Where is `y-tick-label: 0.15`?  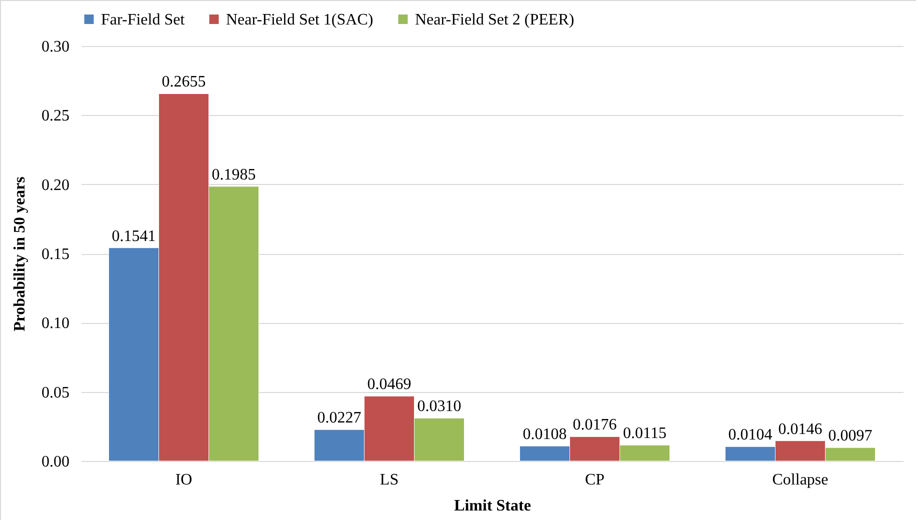 y-tick-label: 0.15 is located at coordinates (56, 254).